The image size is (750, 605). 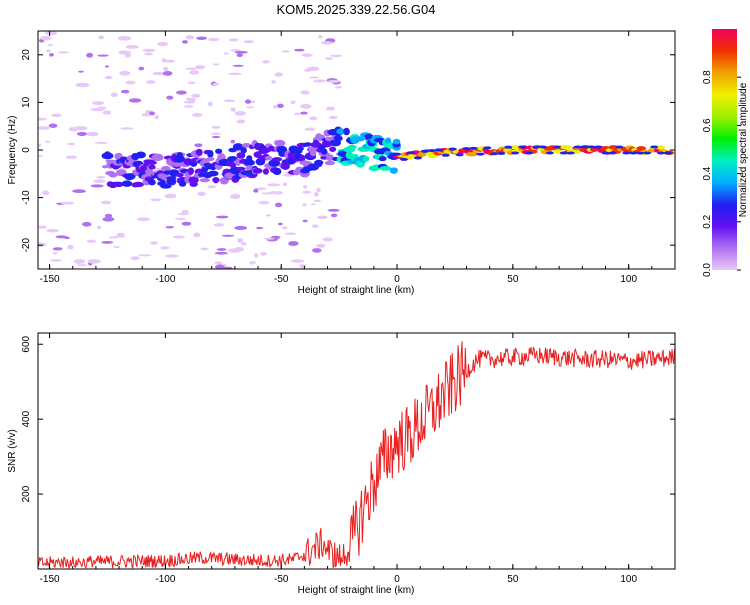 What do you see at coordinates (724, 149) in the screenshot?
I see `colorbar-scale` at bounding box center [724, 149].